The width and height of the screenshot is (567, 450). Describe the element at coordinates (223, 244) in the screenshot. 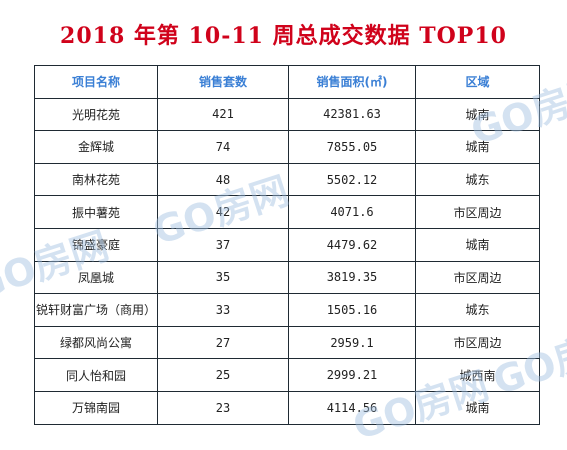

I see `sales-units-cell: 37` at that location.